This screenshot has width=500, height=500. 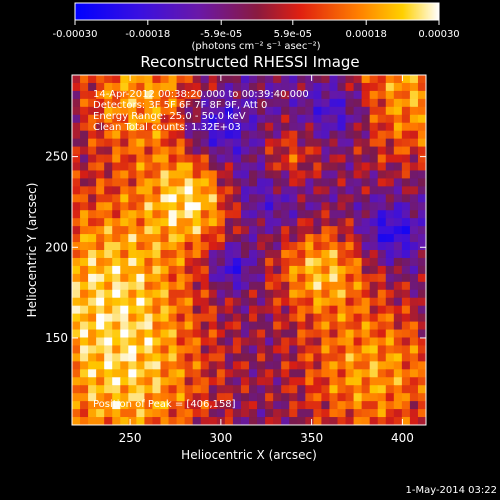 What do you see at coordinates (311, 438) in the screenshot?
I see `x-tick-label: 350` at bounding box center [311, 438].